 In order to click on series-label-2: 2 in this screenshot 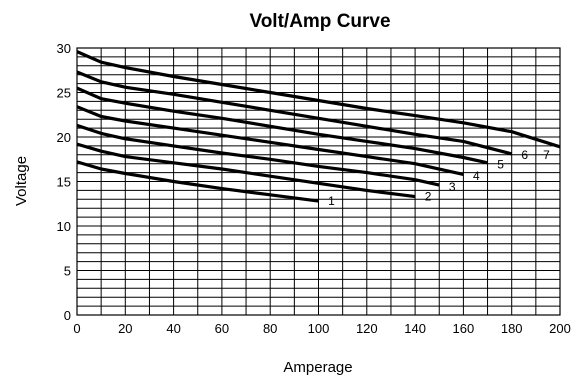, I will do `click(428, 197)`.